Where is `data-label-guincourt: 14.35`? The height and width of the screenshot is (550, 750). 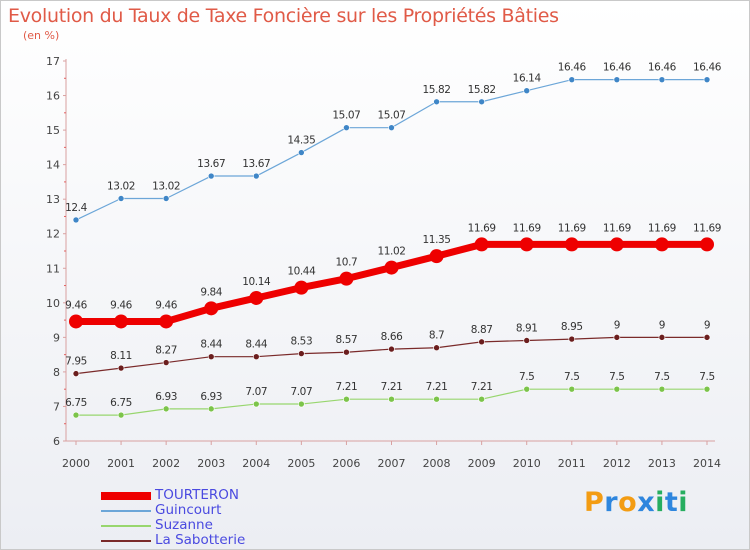 data-label-guincourt: 14.35 is located at coordinates (301, 141).